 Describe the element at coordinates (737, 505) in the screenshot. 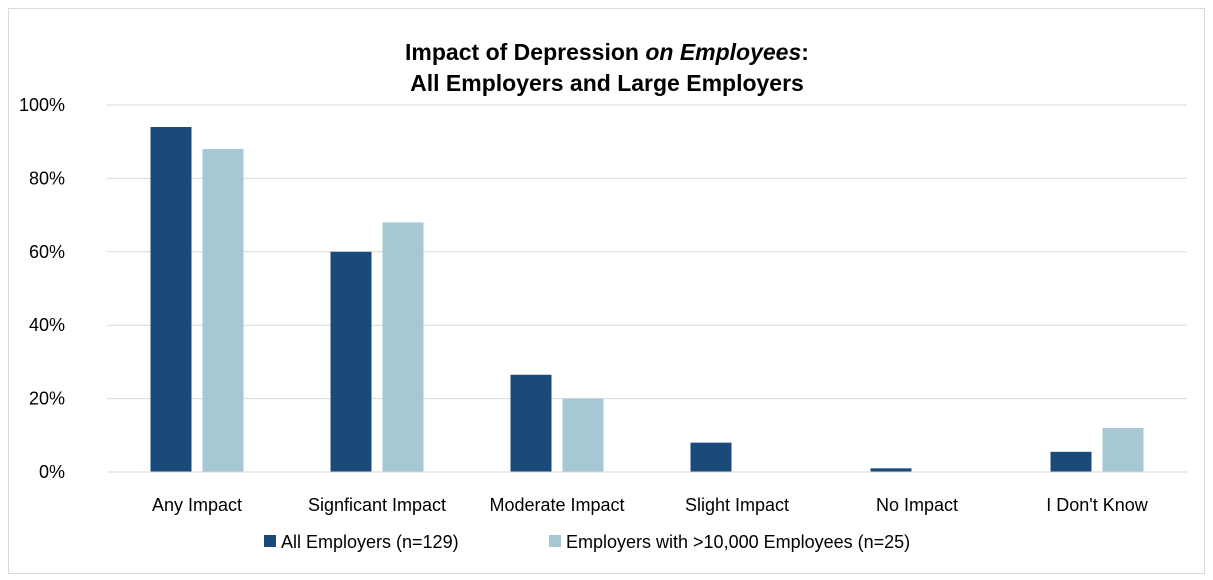

I see `x-tick-label: Slight Impact` at that location.